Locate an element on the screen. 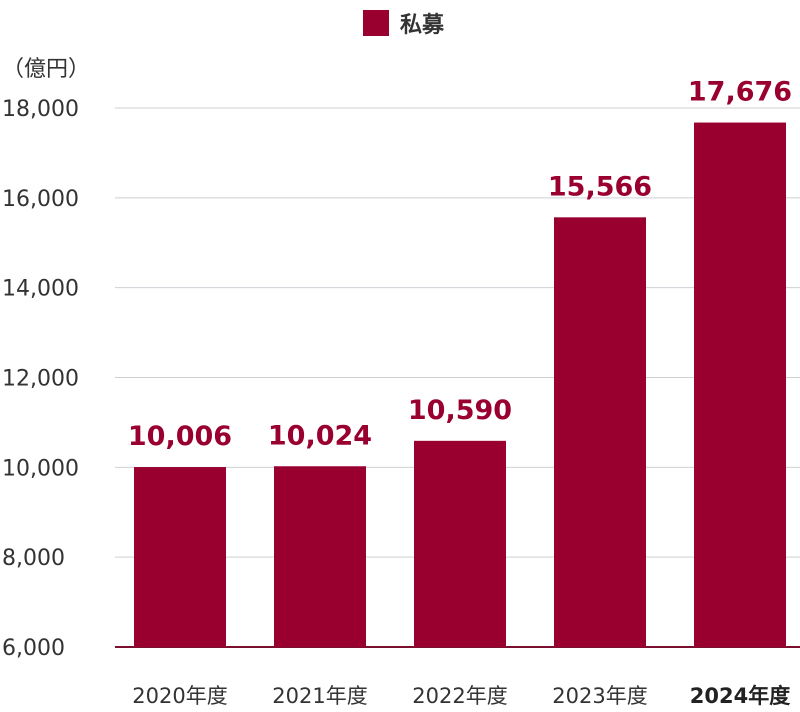  x-axis-labels: 2020年度 2021年度 2022年度 2023年度 2024年度 is located at coordinates (461, 696).